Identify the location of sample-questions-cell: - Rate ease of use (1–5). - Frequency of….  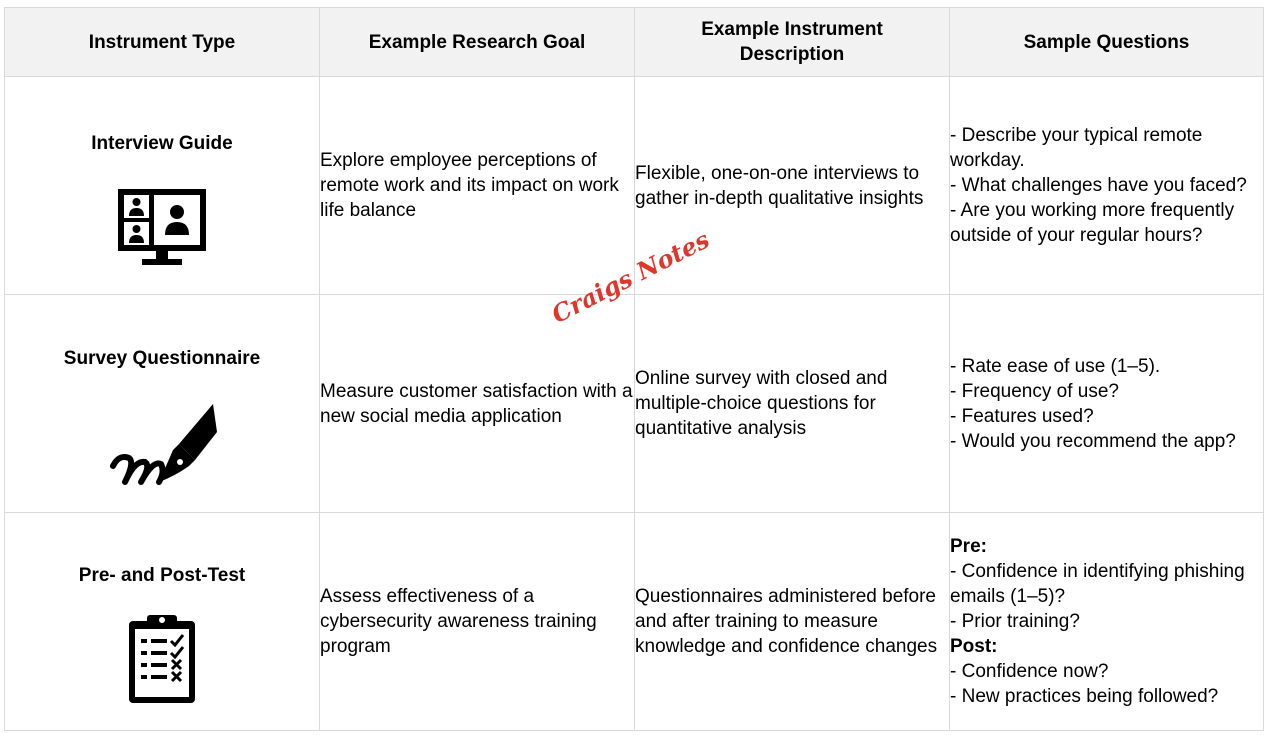
(1106, 403).